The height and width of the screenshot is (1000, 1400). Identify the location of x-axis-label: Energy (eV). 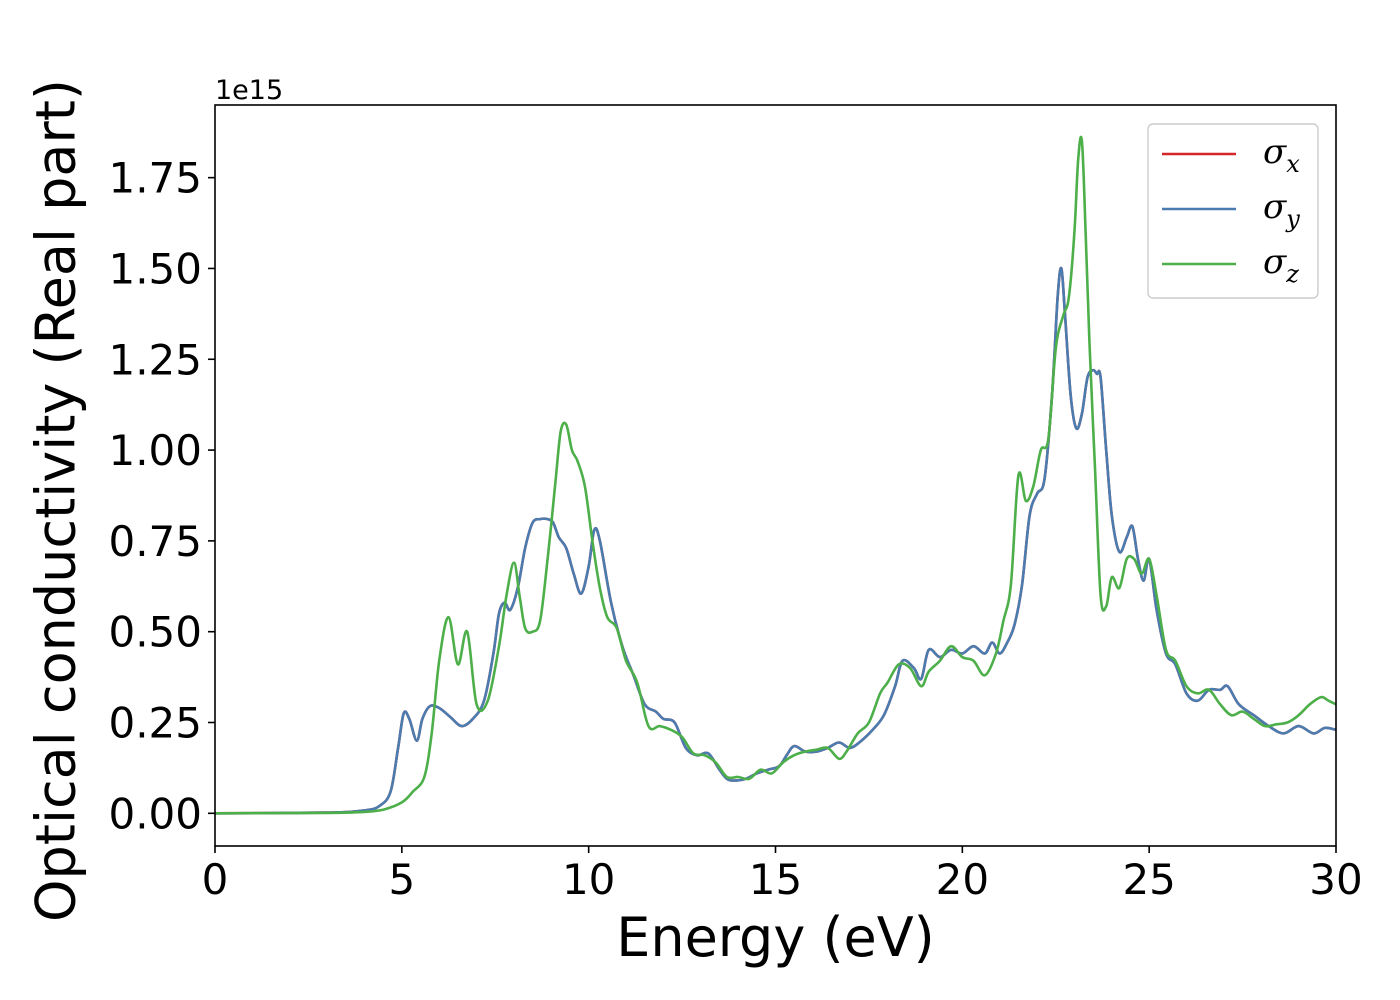
(775, 937).